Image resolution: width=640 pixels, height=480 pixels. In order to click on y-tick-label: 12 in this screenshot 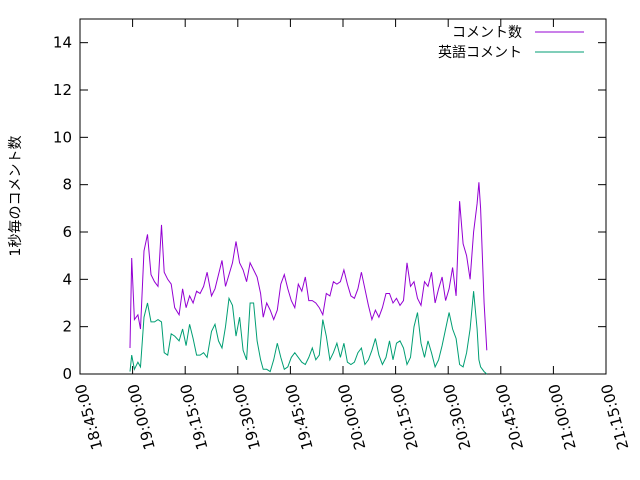, I will do `click(62, 90)`.